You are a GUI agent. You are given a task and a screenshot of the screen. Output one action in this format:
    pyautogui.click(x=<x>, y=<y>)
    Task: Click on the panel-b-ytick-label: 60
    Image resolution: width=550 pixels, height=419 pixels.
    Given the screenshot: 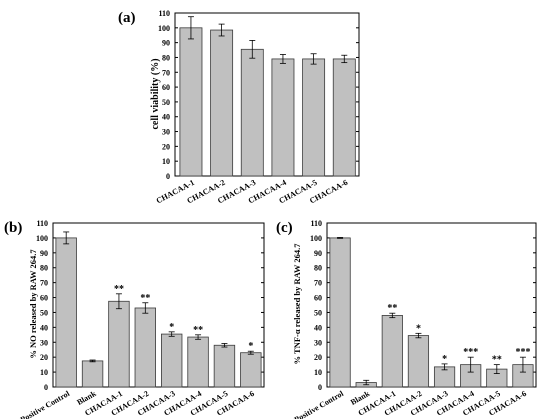 What is the action you would take?
    pyautogui.click(x=44, y=298)
    